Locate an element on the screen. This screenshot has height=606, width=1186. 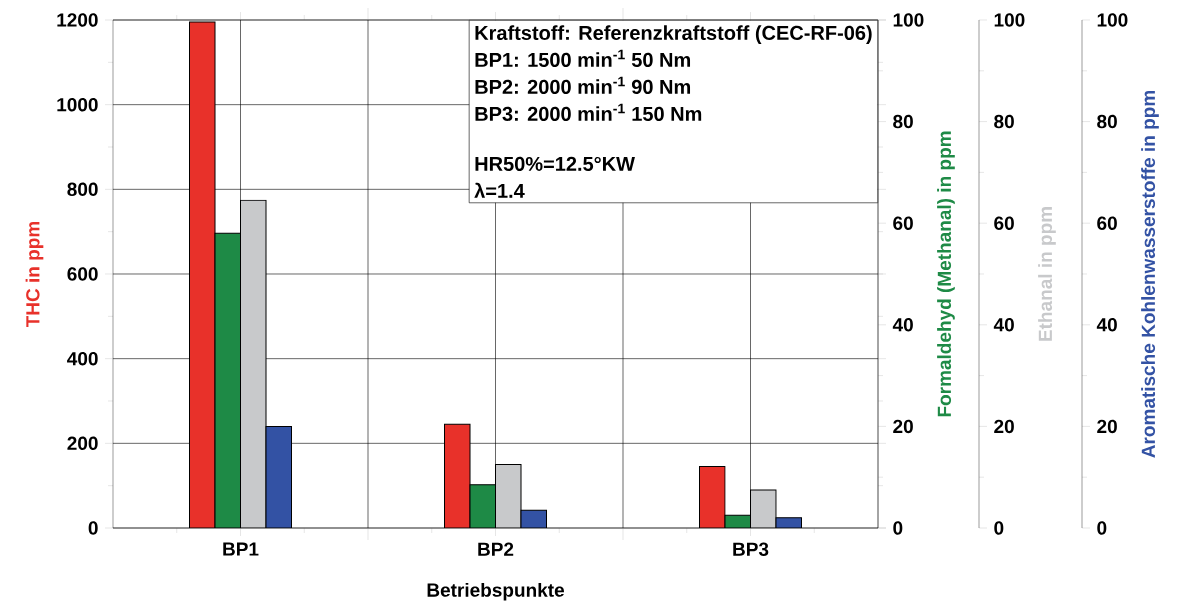
y2-tick-label: 40 is located at coordinates (902, 325).